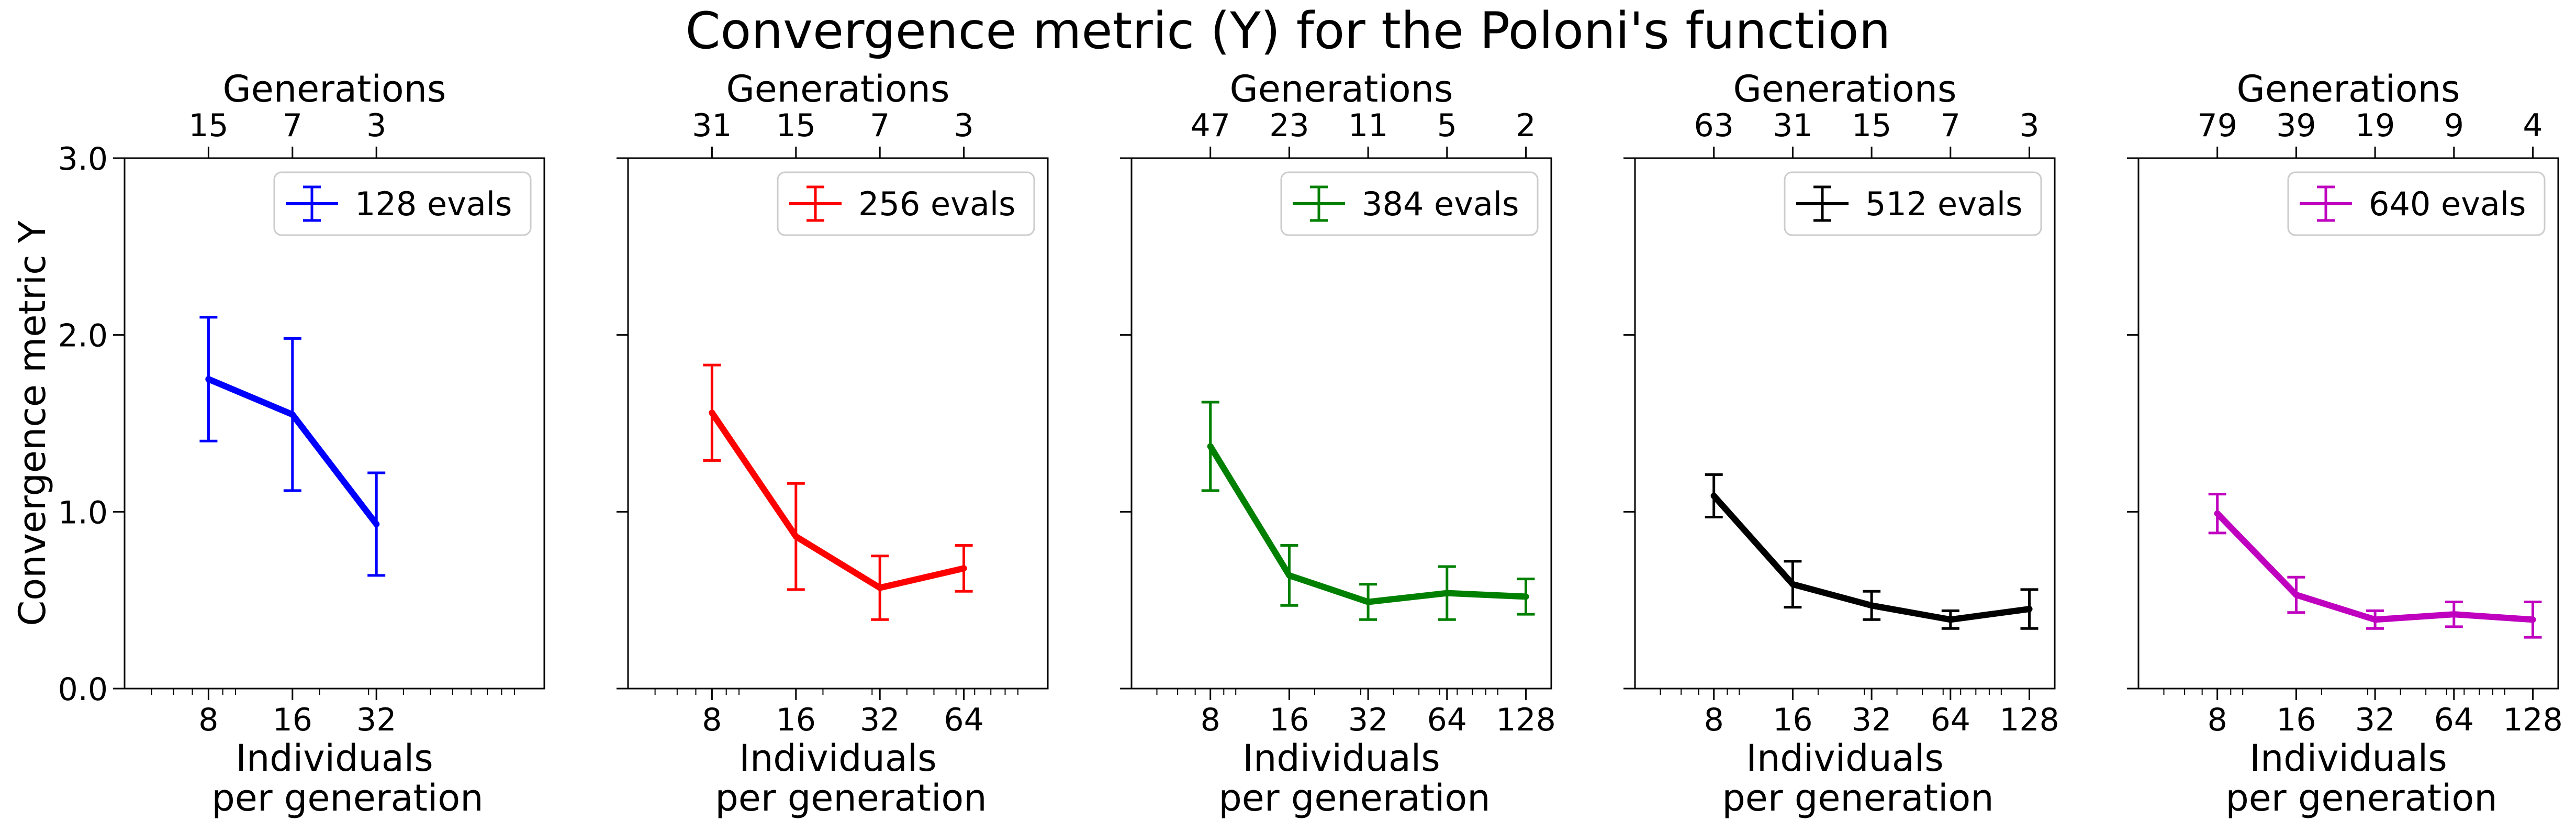 Image resolution: width=2576 pixels, height=831 pixels. What do you see at coordinates (1440, 204) in the screenshot?
I see `legend-label: 384 evals` at bounding box center [1440, 204].